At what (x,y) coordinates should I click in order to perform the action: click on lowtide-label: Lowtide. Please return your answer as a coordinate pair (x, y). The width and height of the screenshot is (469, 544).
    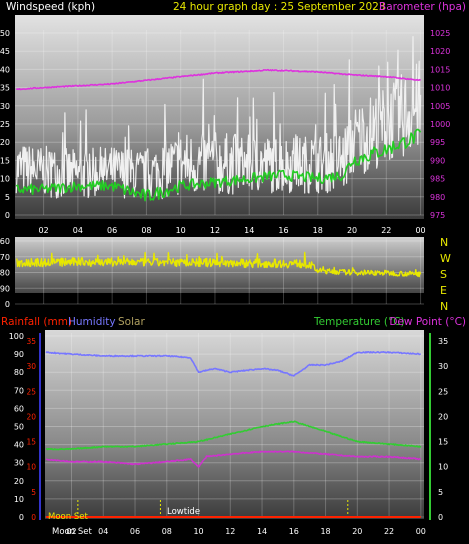
    Looking at the image, I should click on (183, 512).